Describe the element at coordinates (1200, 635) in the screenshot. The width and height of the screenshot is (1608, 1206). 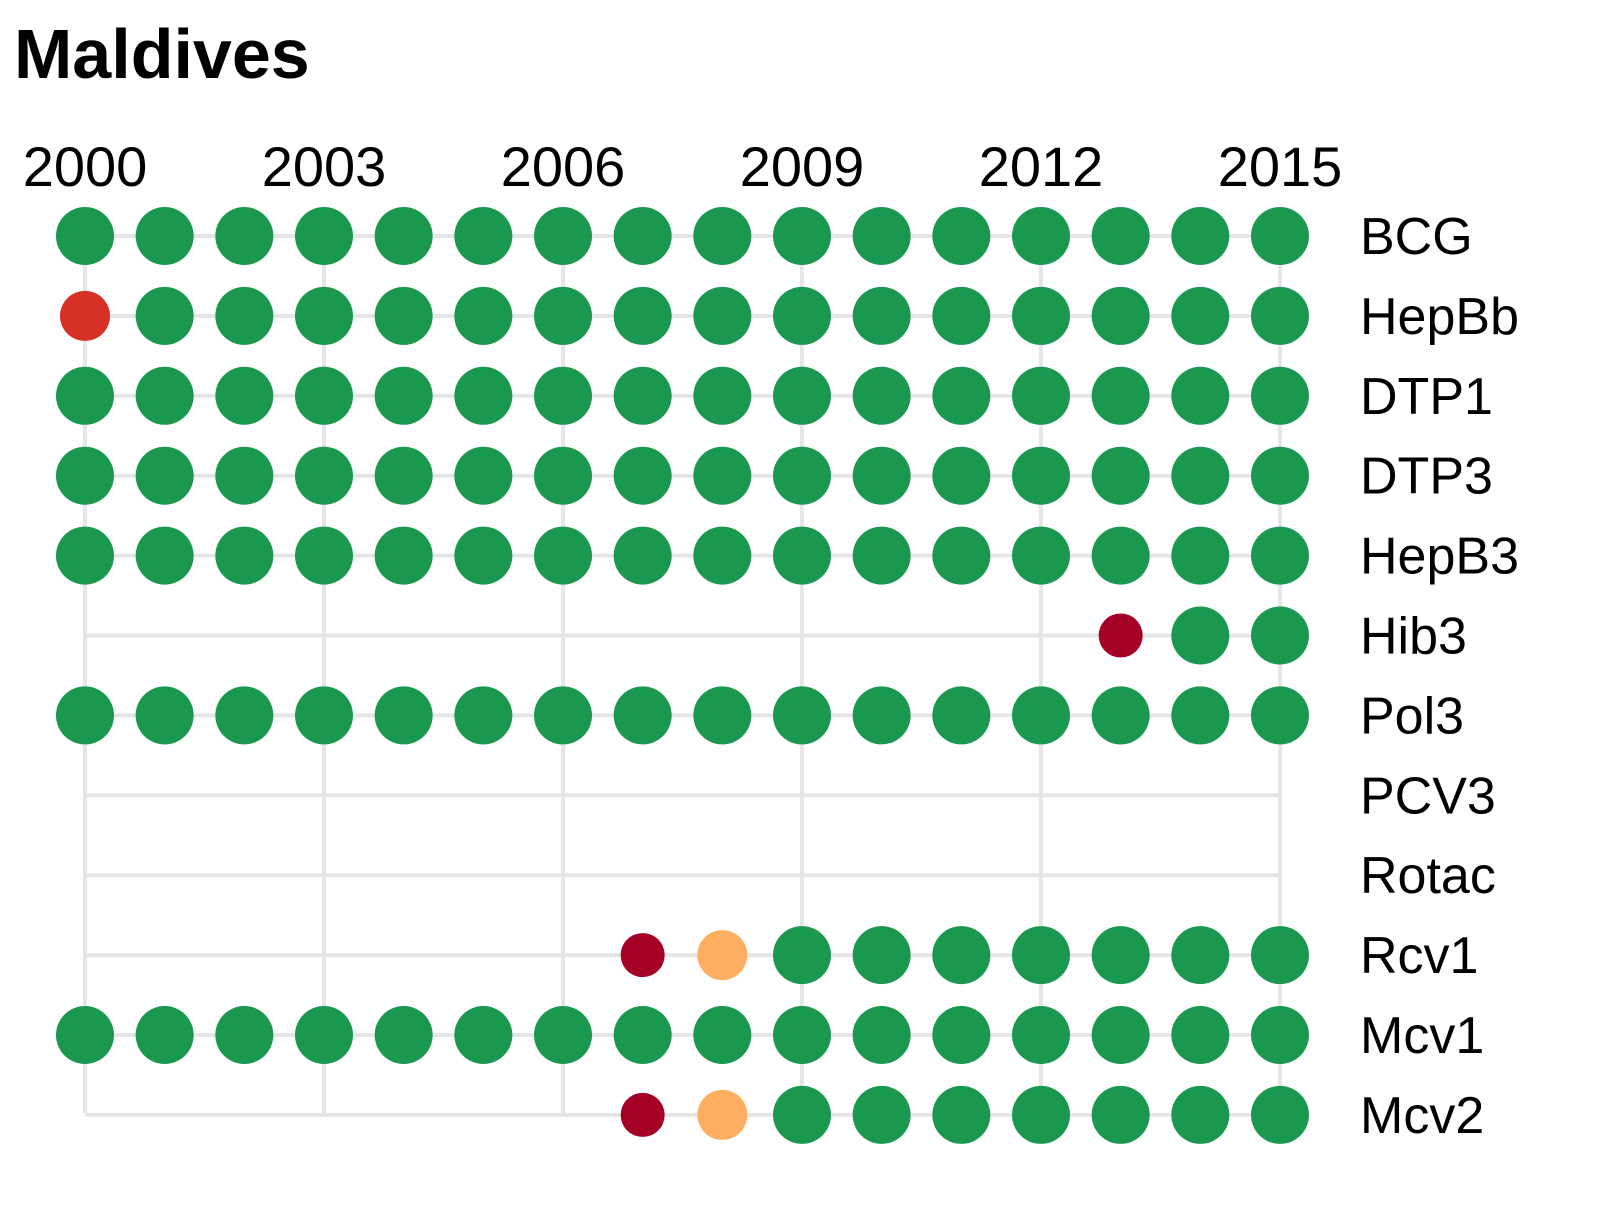
I see `point-hib3-2014` at that location.